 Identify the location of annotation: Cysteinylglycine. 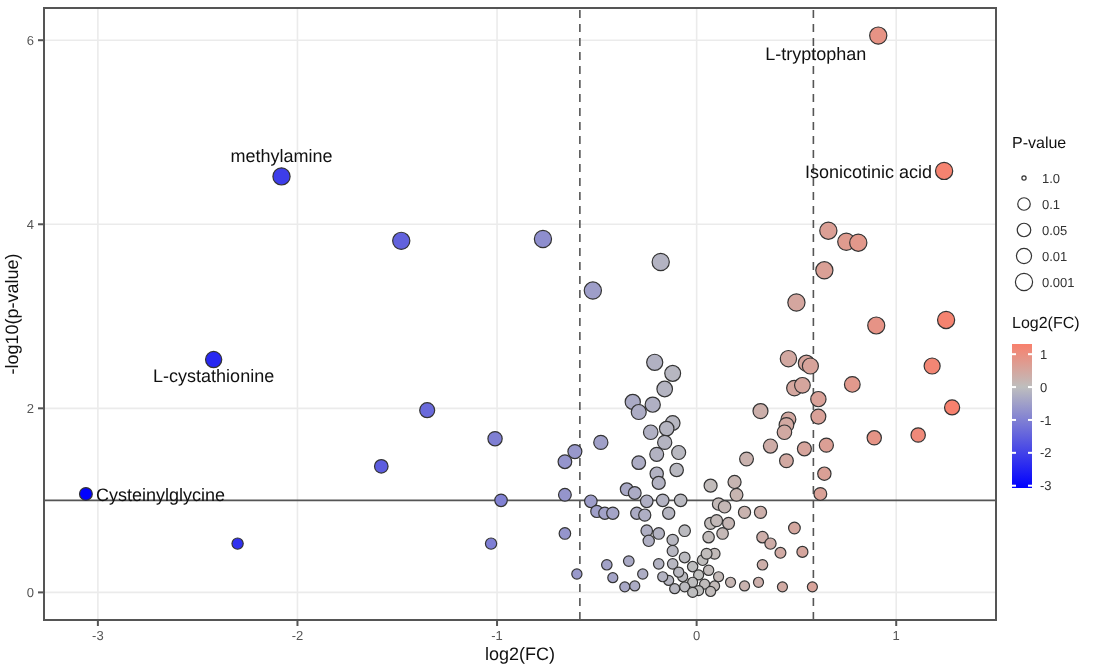
(160, 494).